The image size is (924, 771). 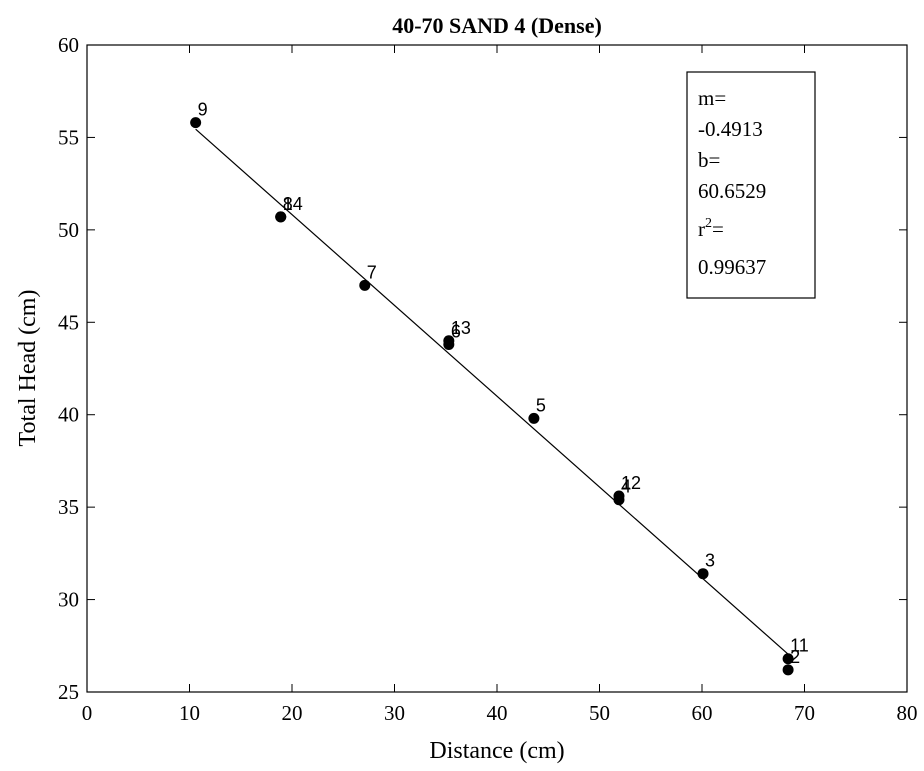 What do you see at coordinates (496, 751) in the screenshot?
I see `x-axis-label: Distance (cm)` at bounding box center [496, 751].